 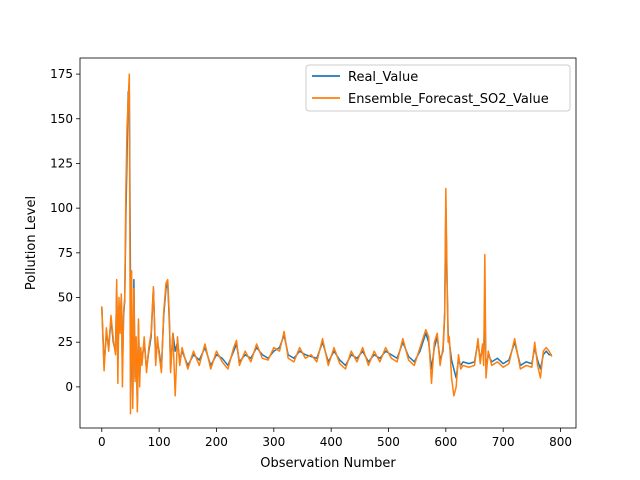 I want to click on y-tick-label: 125, so click(x=61, y=163).